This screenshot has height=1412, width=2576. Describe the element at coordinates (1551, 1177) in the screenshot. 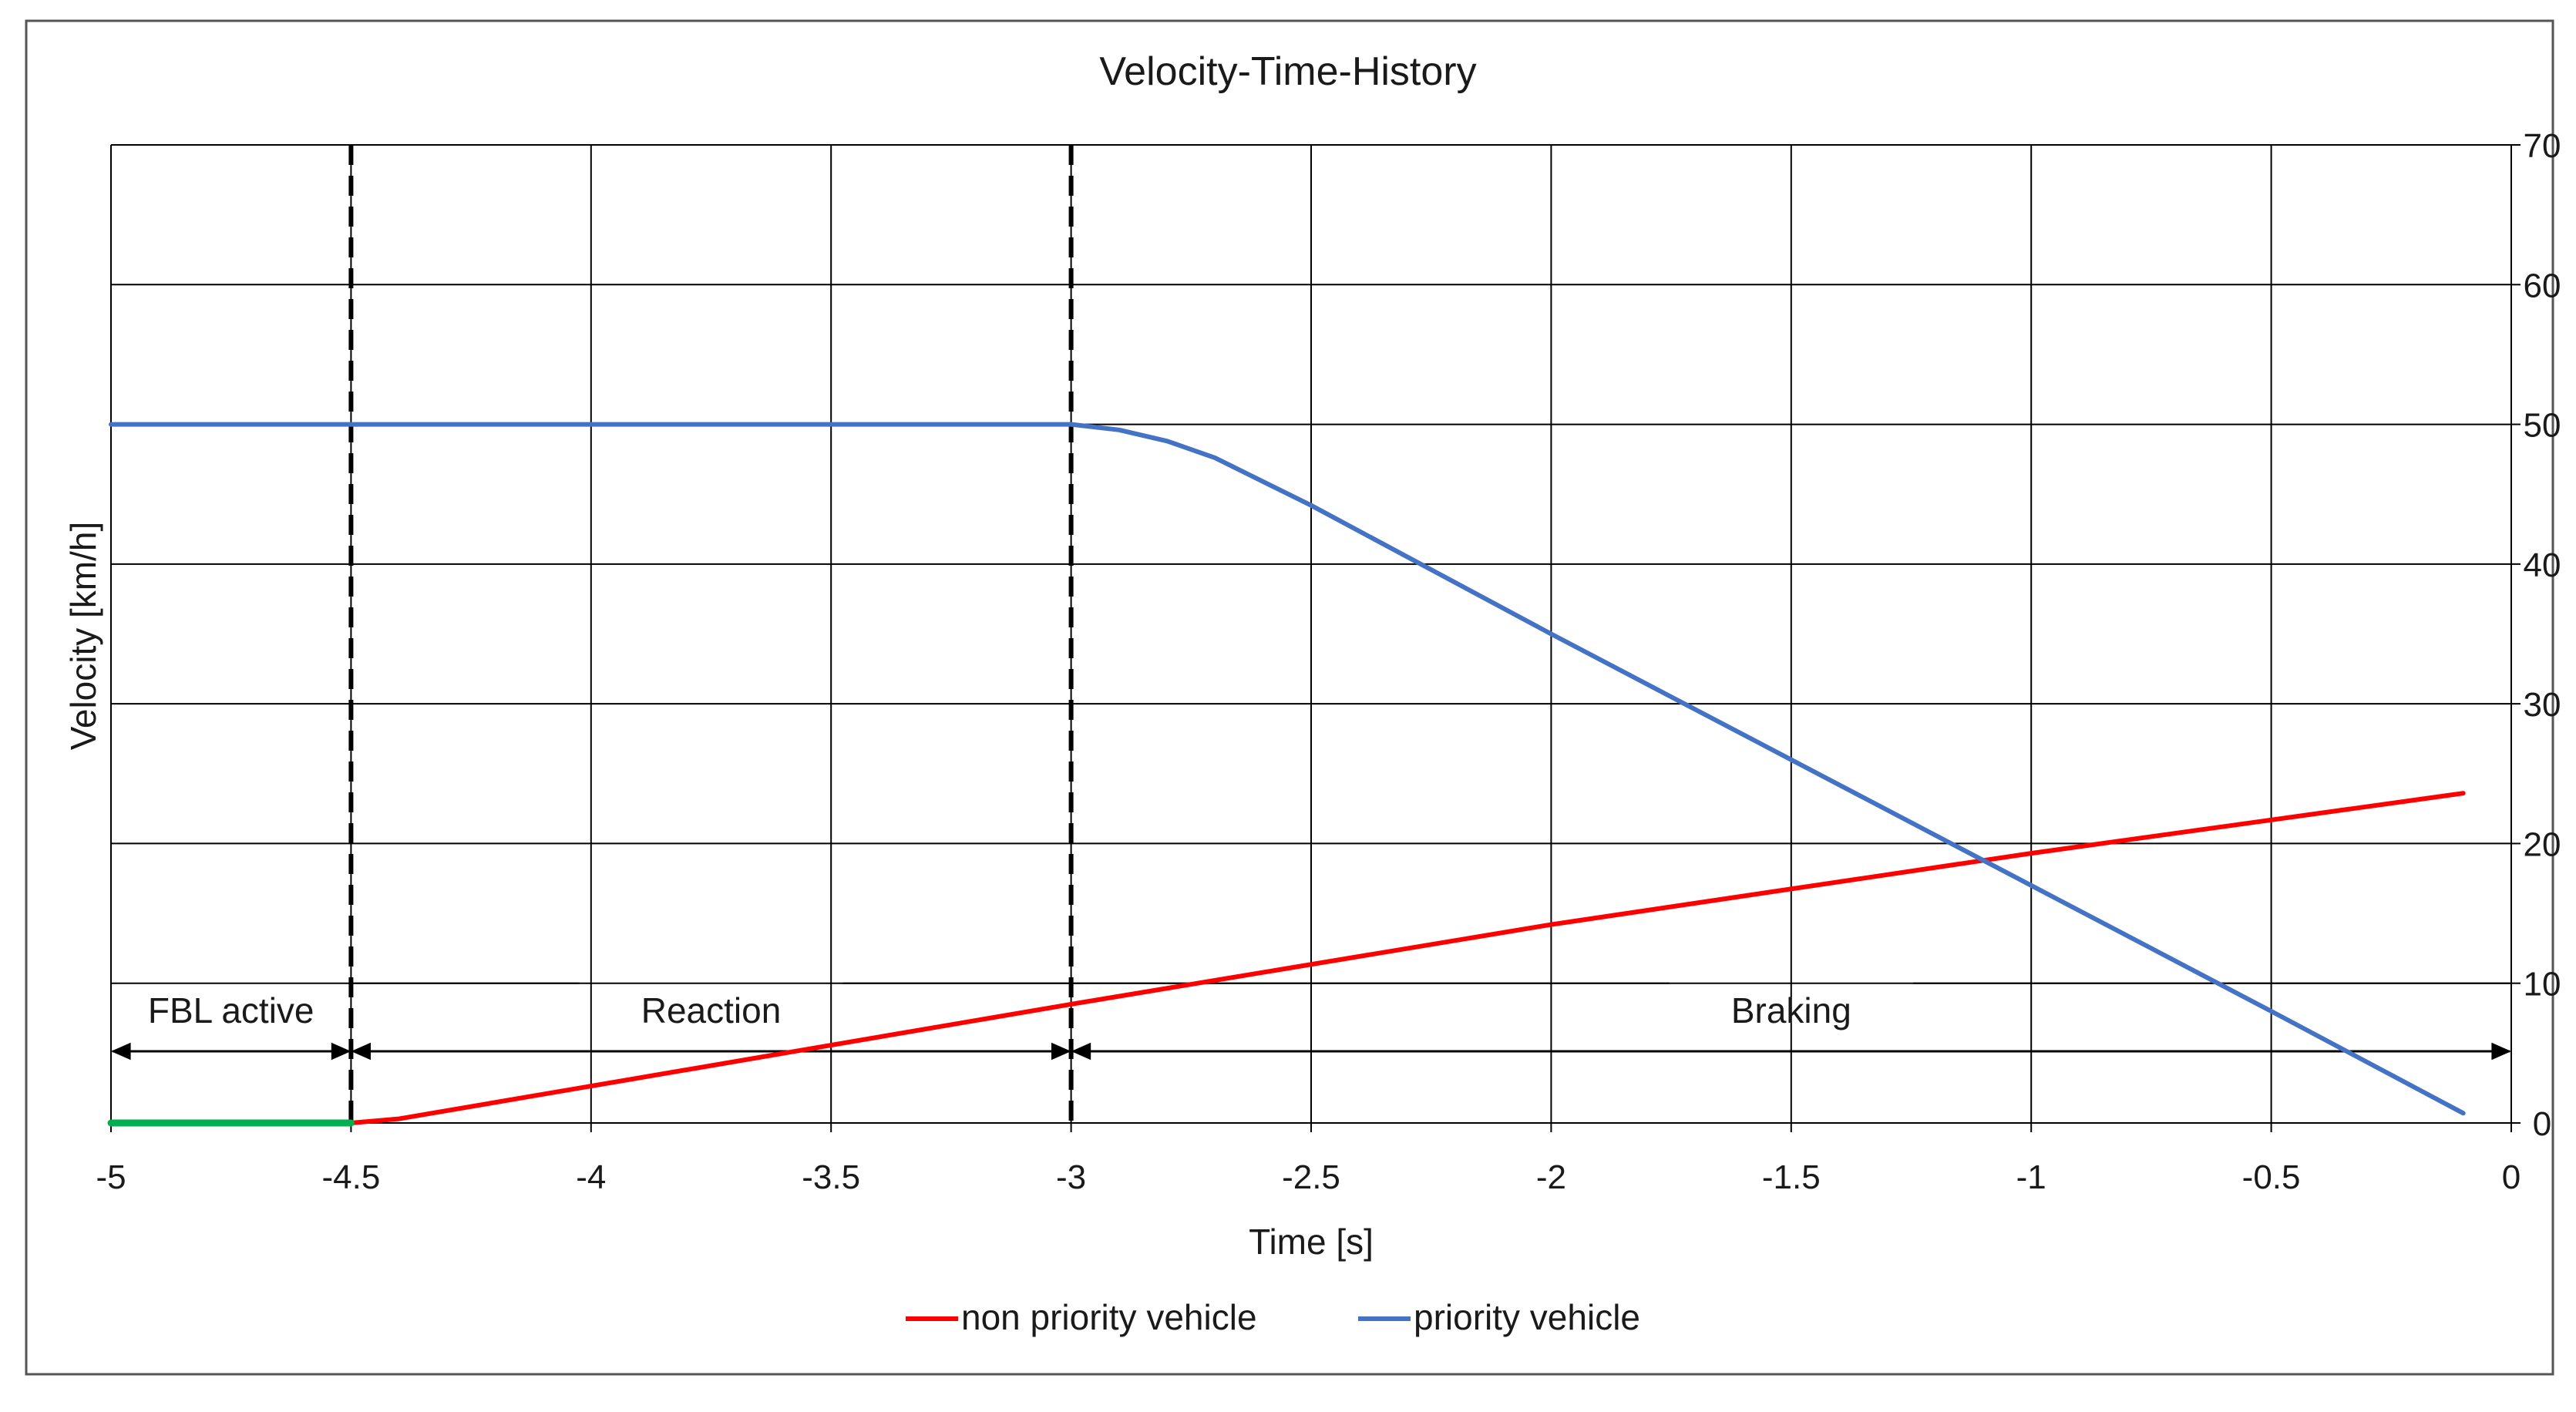

I see `x-tick-label: -2` at that location.